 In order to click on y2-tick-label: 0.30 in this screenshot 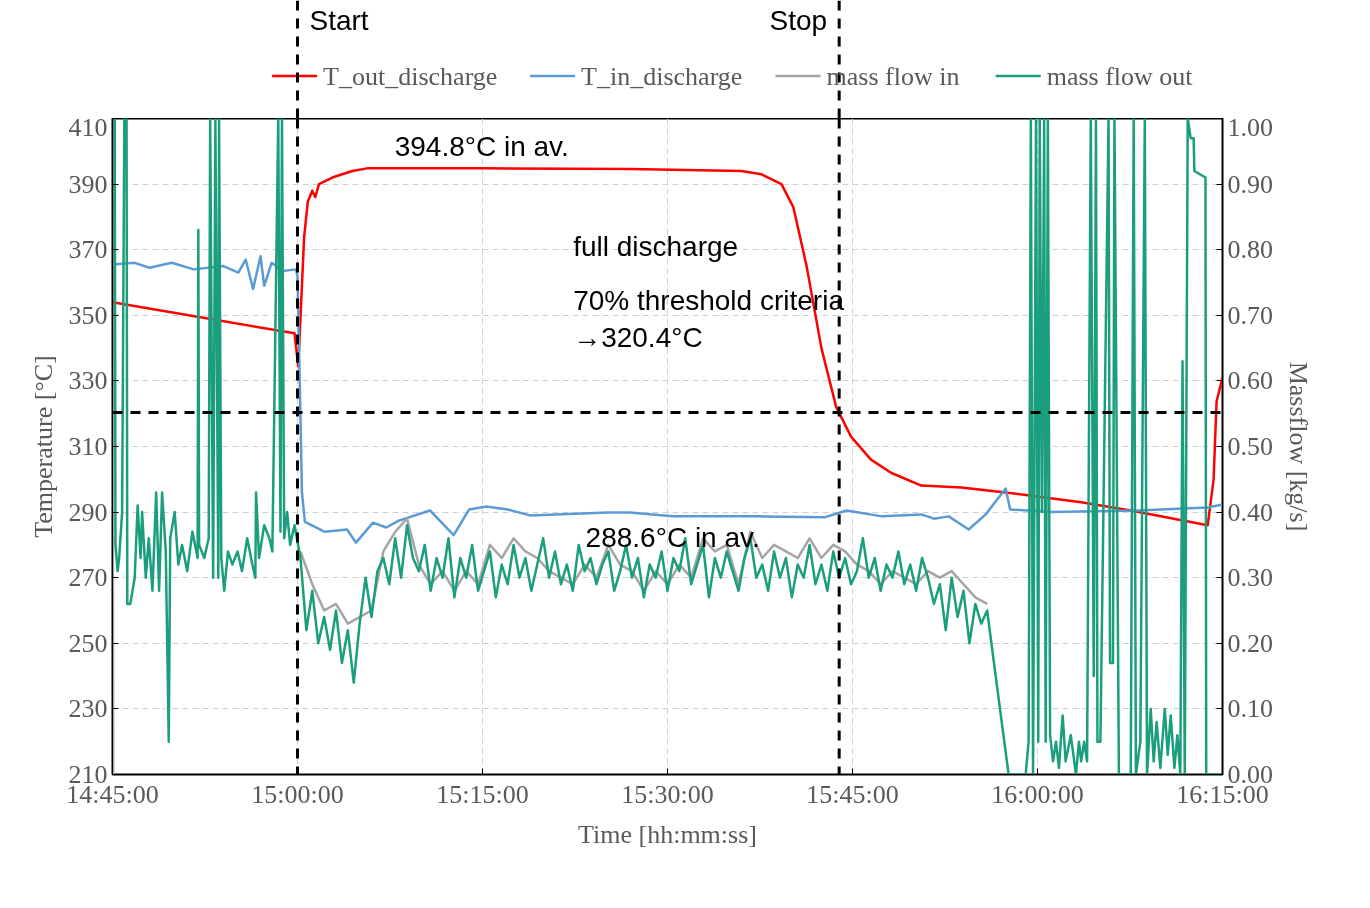, I will do `click(1250, 578)`.